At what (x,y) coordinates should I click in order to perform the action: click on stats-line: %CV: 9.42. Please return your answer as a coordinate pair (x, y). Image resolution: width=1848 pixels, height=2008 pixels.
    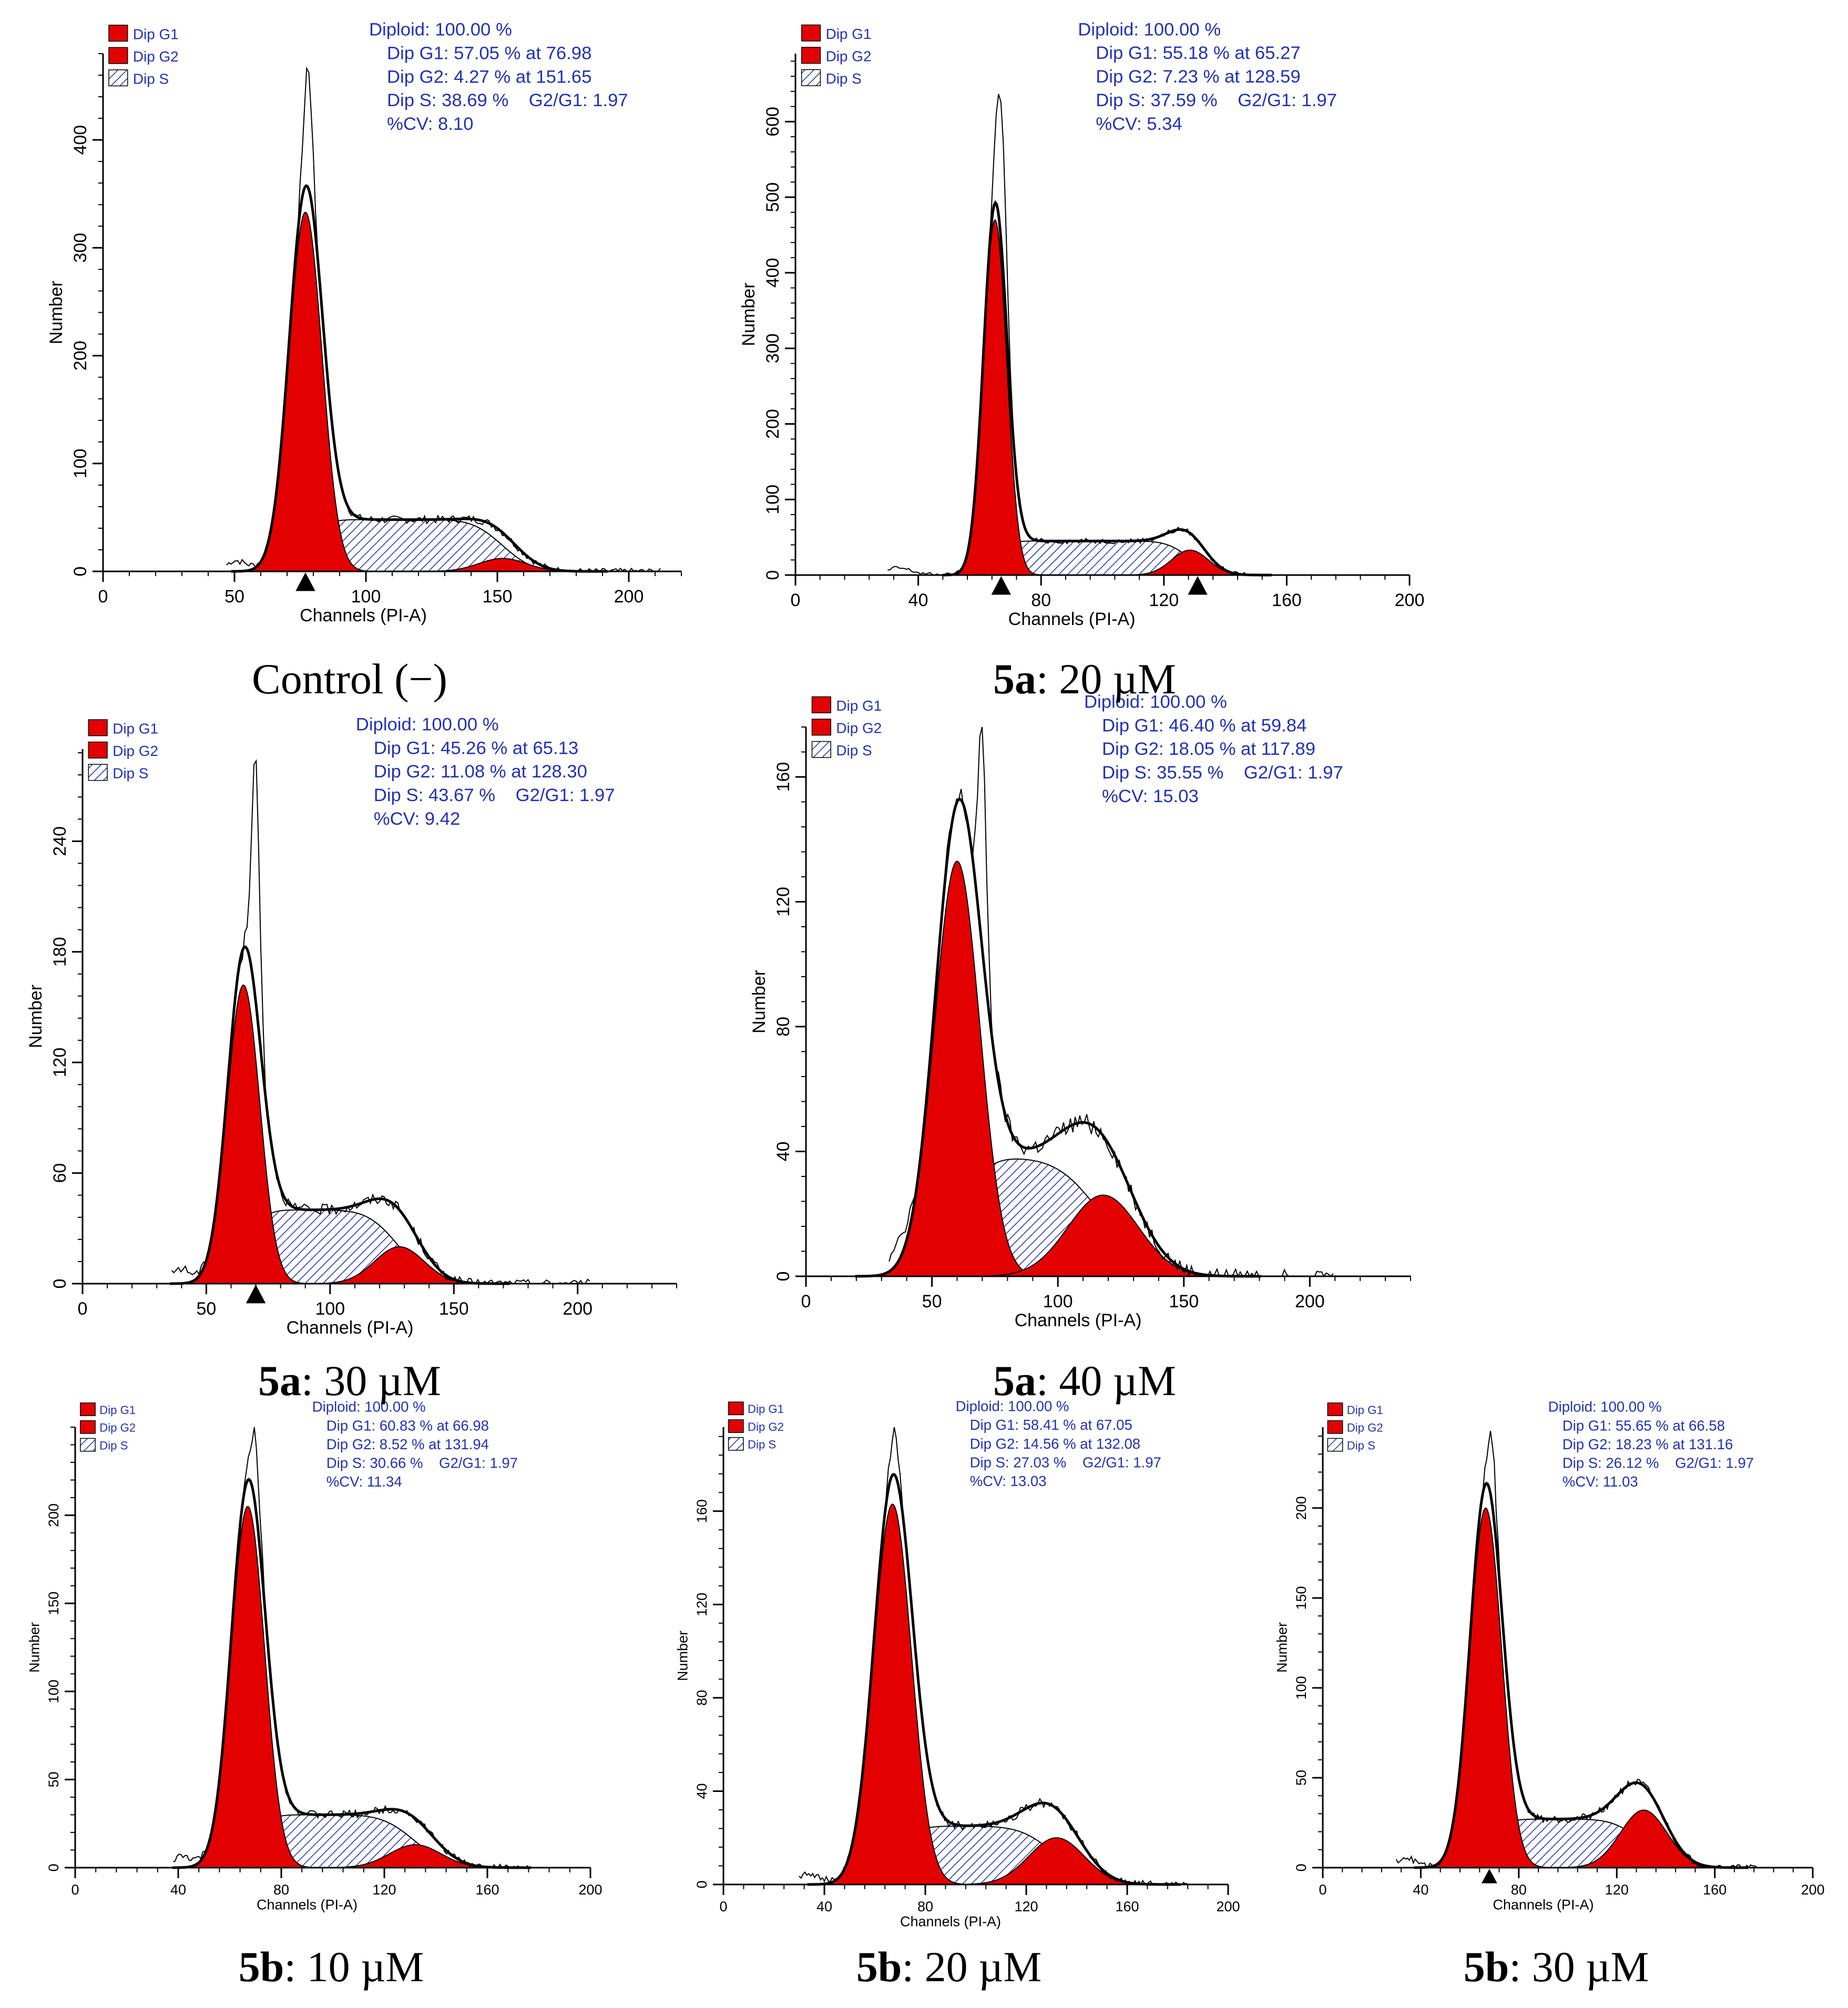
    Looking at the image, I should click on (417, 819).